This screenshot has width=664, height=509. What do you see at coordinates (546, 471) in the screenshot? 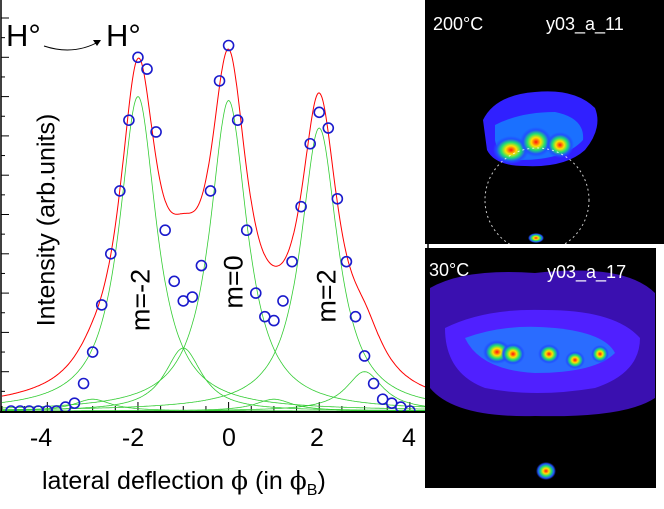
I see `direct-beam-bottom` at bounding box center [546, 471].